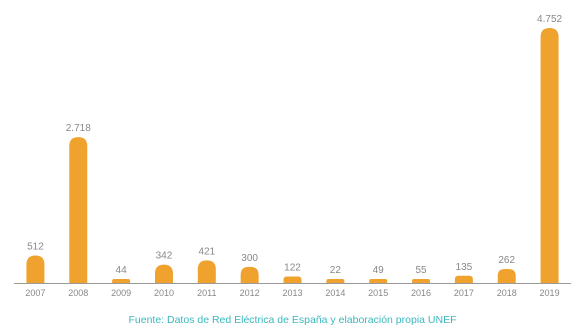 The height and width of the screenshot is (335, 585). What do you see at coordinates (164, 256) in the screenshot?
I see `value-label-2010: 342` at bounding box center [164, 256].